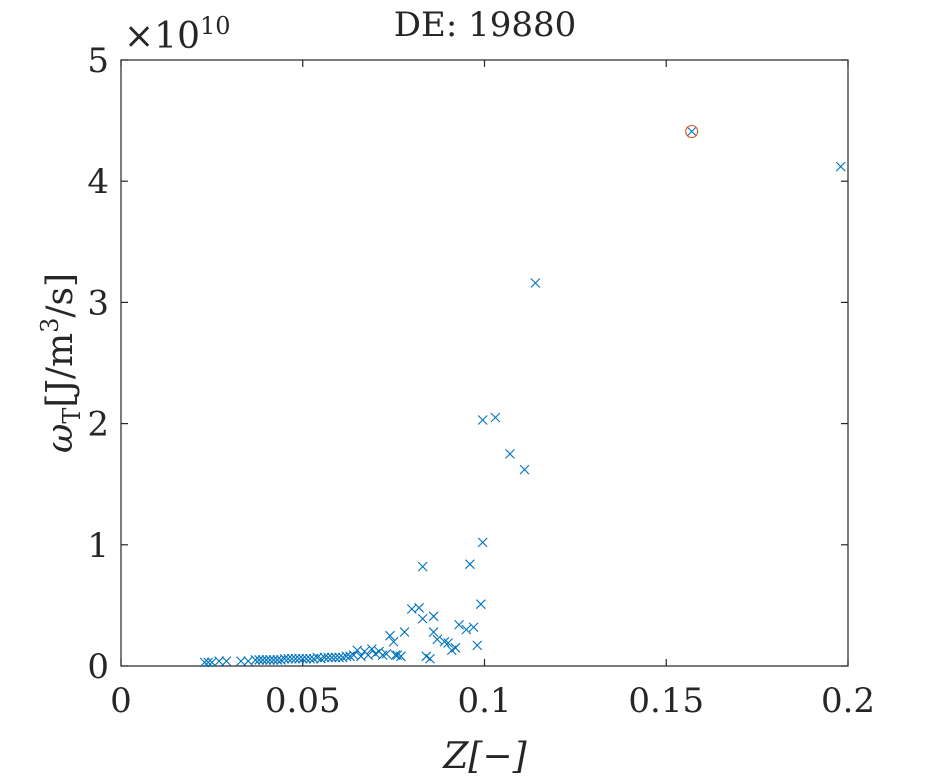 Image resolution: width=938 pixels, height=781 pixels. What do you see at coordinates (60, 438) in the screenshot?
I see `y-label-omega: ω` at bounding box center [60, 438].